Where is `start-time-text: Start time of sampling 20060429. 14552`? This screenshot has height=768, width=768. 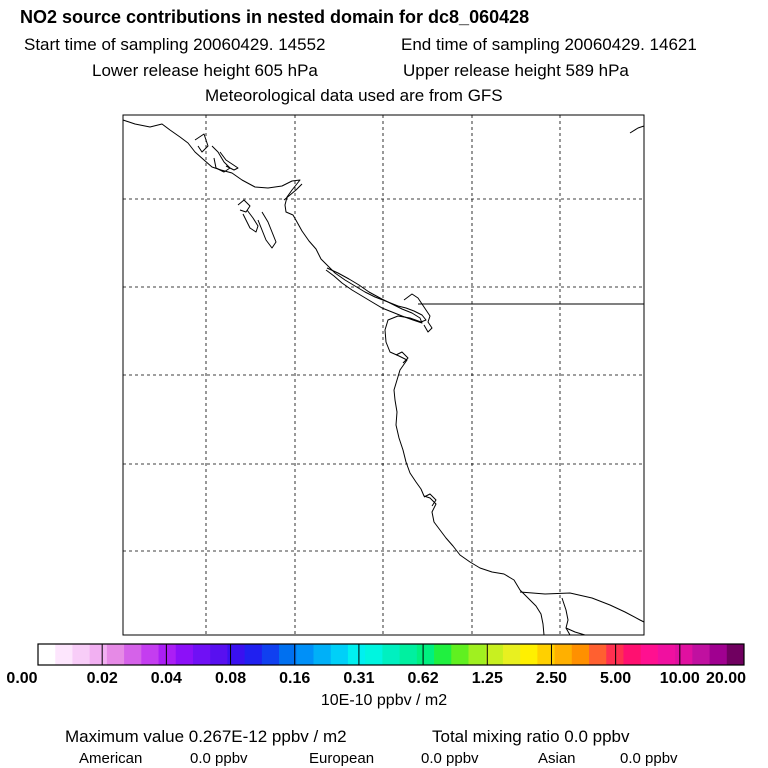 start-time-text: Start time of sampling 20060429. 14552 is located at coordinates (175, 44).